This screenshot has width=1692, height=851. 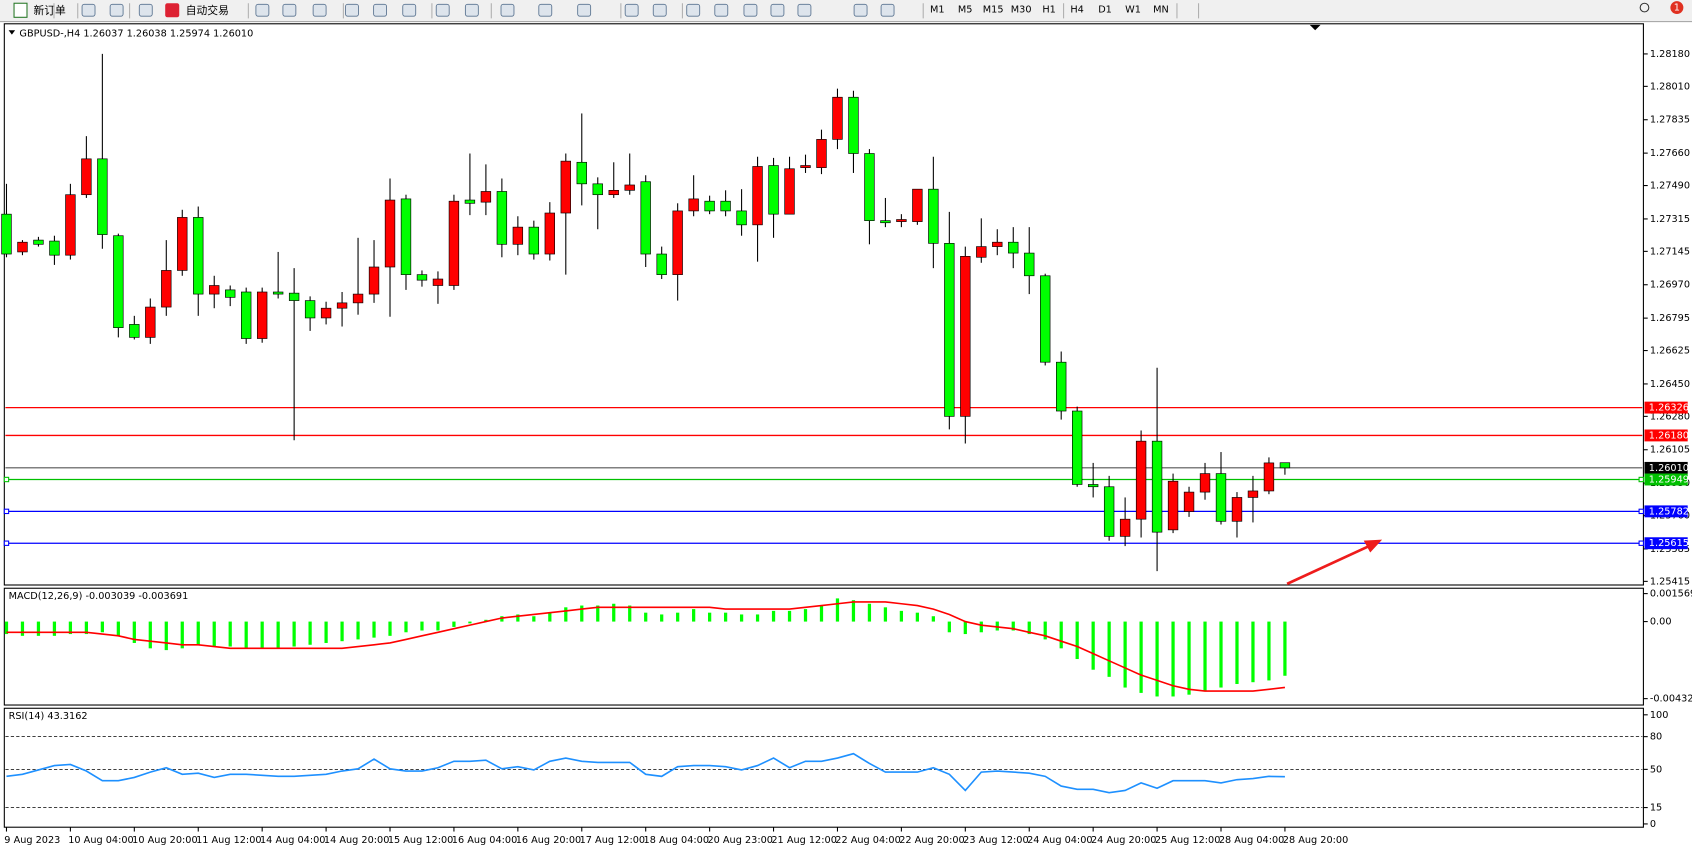 What do you see at coordinates (1670, 219) in the screenshot?
I see `y-tick-label: 1.27315` at bounding box center [1670, 219].